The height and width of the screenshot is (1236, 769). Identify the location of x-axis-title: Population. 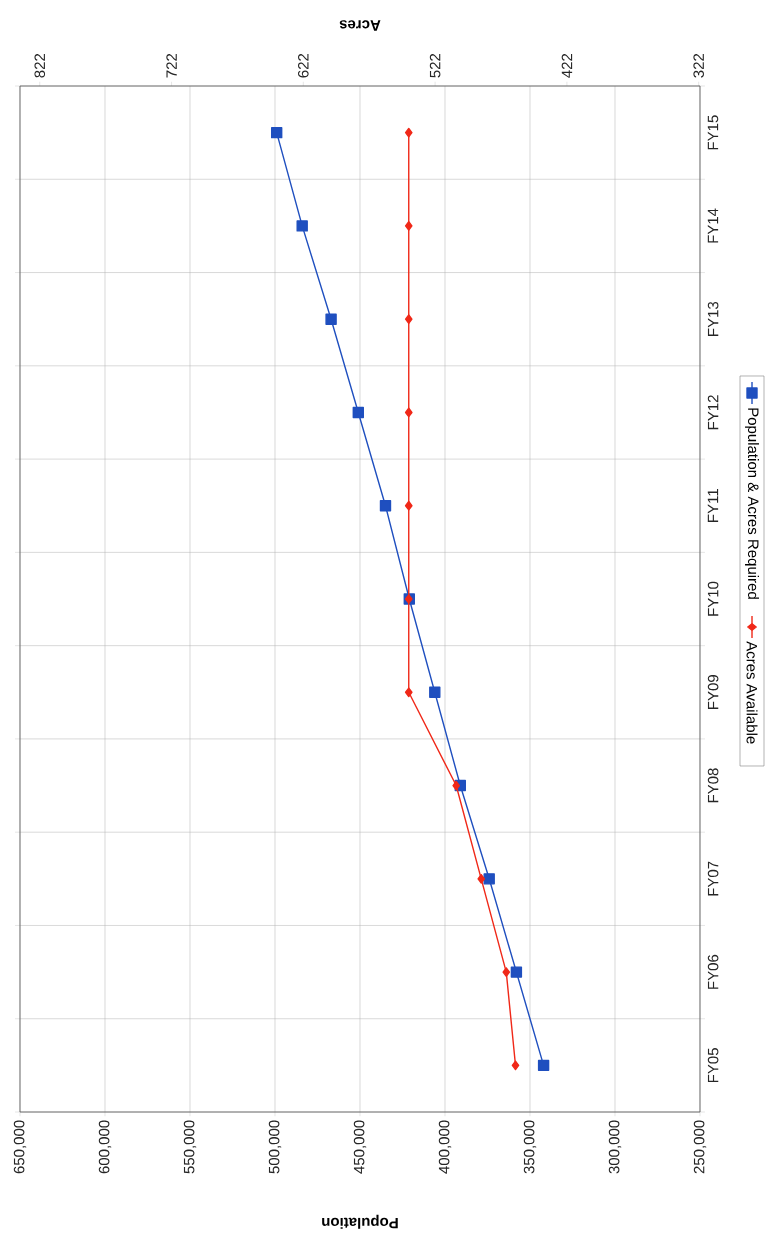
(360, 1221).